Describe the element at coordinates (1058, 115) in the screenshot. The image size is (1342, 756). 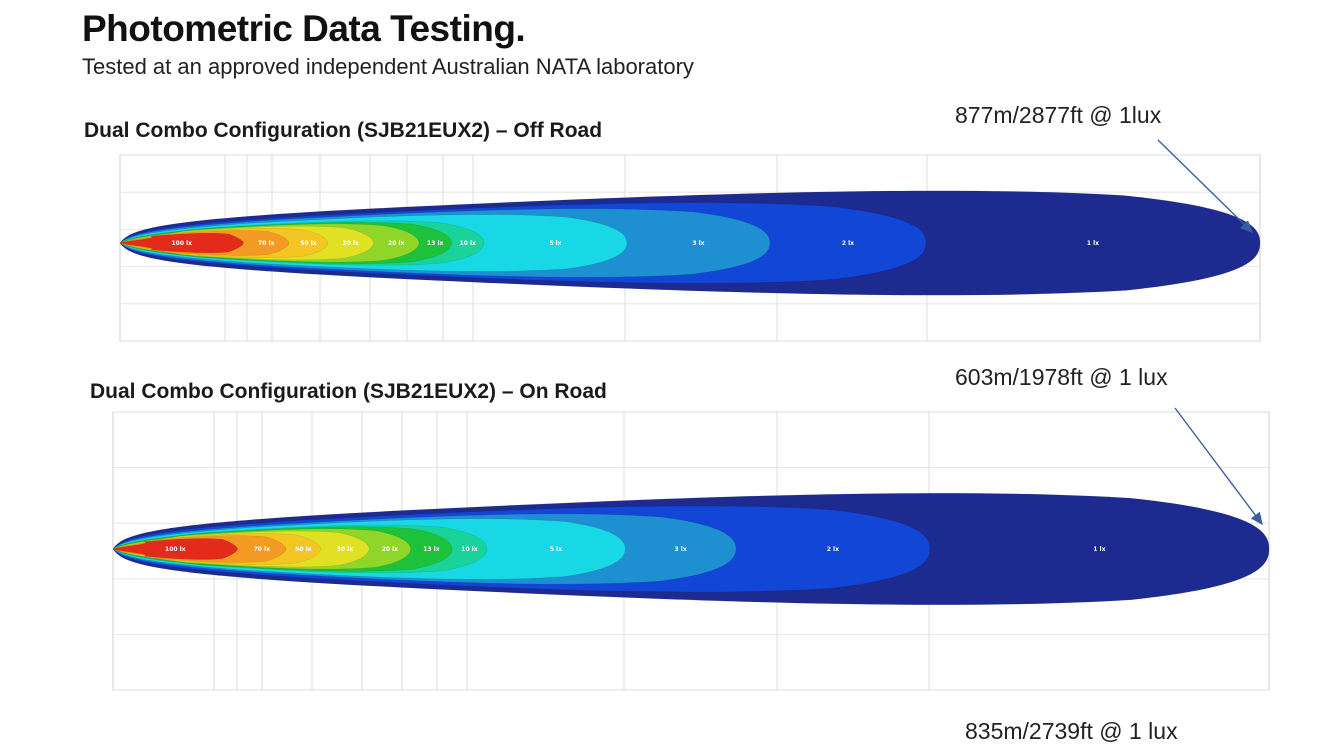
I see `annotation-off-road: 877m/2877ft @ 1lux` at that location.